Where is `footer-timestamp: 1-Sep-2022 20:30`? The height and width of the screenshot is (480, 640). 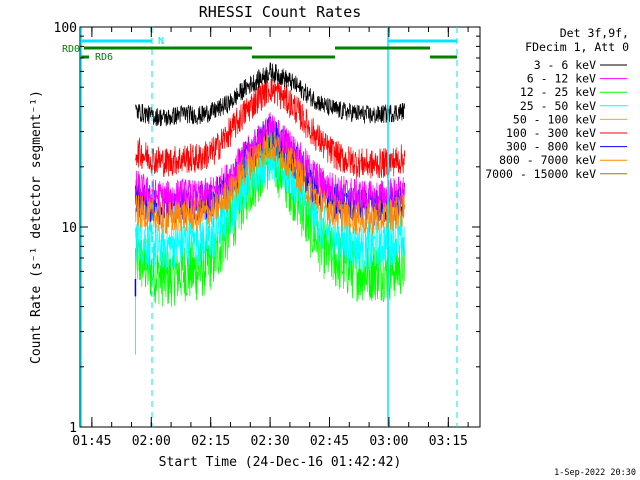
footer-timestamp: 1-Sep-2022 20:30 is located at coordinates (595, 473).